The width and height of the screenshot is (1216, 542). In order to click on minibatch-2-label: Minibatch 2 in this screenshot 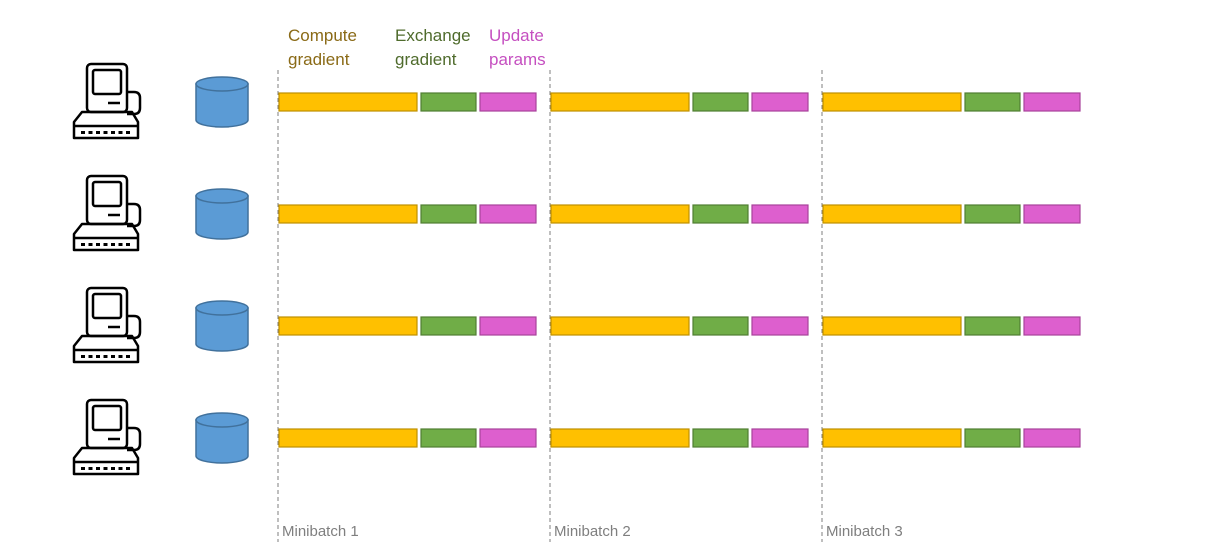, I will do `click(592, 531)`.